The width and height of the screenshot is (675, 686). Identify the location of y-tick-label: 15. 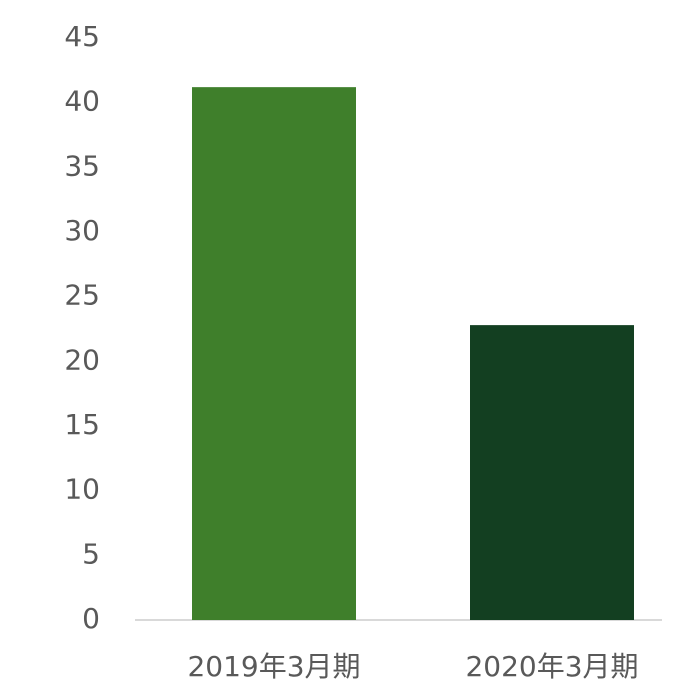
(82, 424).